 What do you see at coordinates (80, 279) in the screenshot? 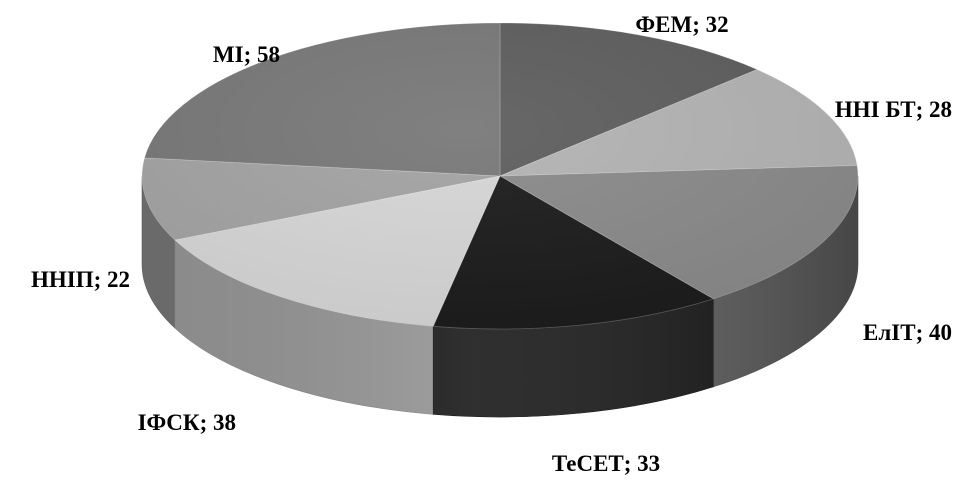
I see `data-label-нніп: ННІП; 22` at bounding box center [80, 279].